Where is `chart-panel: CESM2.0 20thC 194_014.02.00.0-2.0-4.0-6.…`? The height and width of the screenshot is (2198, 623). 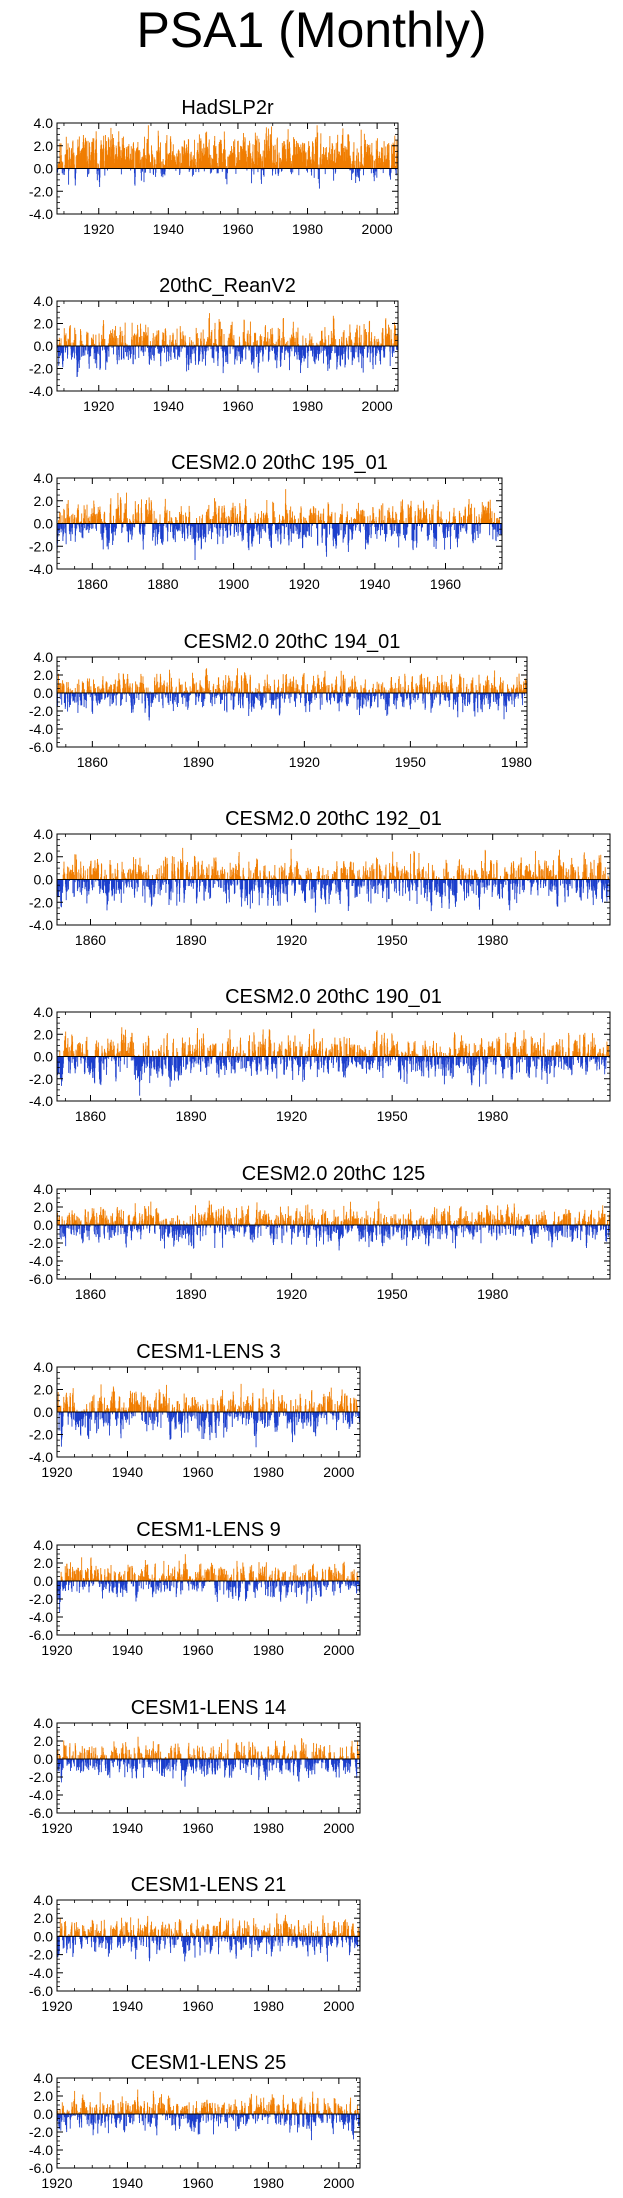
chart-panel: CESM2.0 20thC 194_014.02.00.0-2.0-4.0-6.… is located at coordinates (280, 700).